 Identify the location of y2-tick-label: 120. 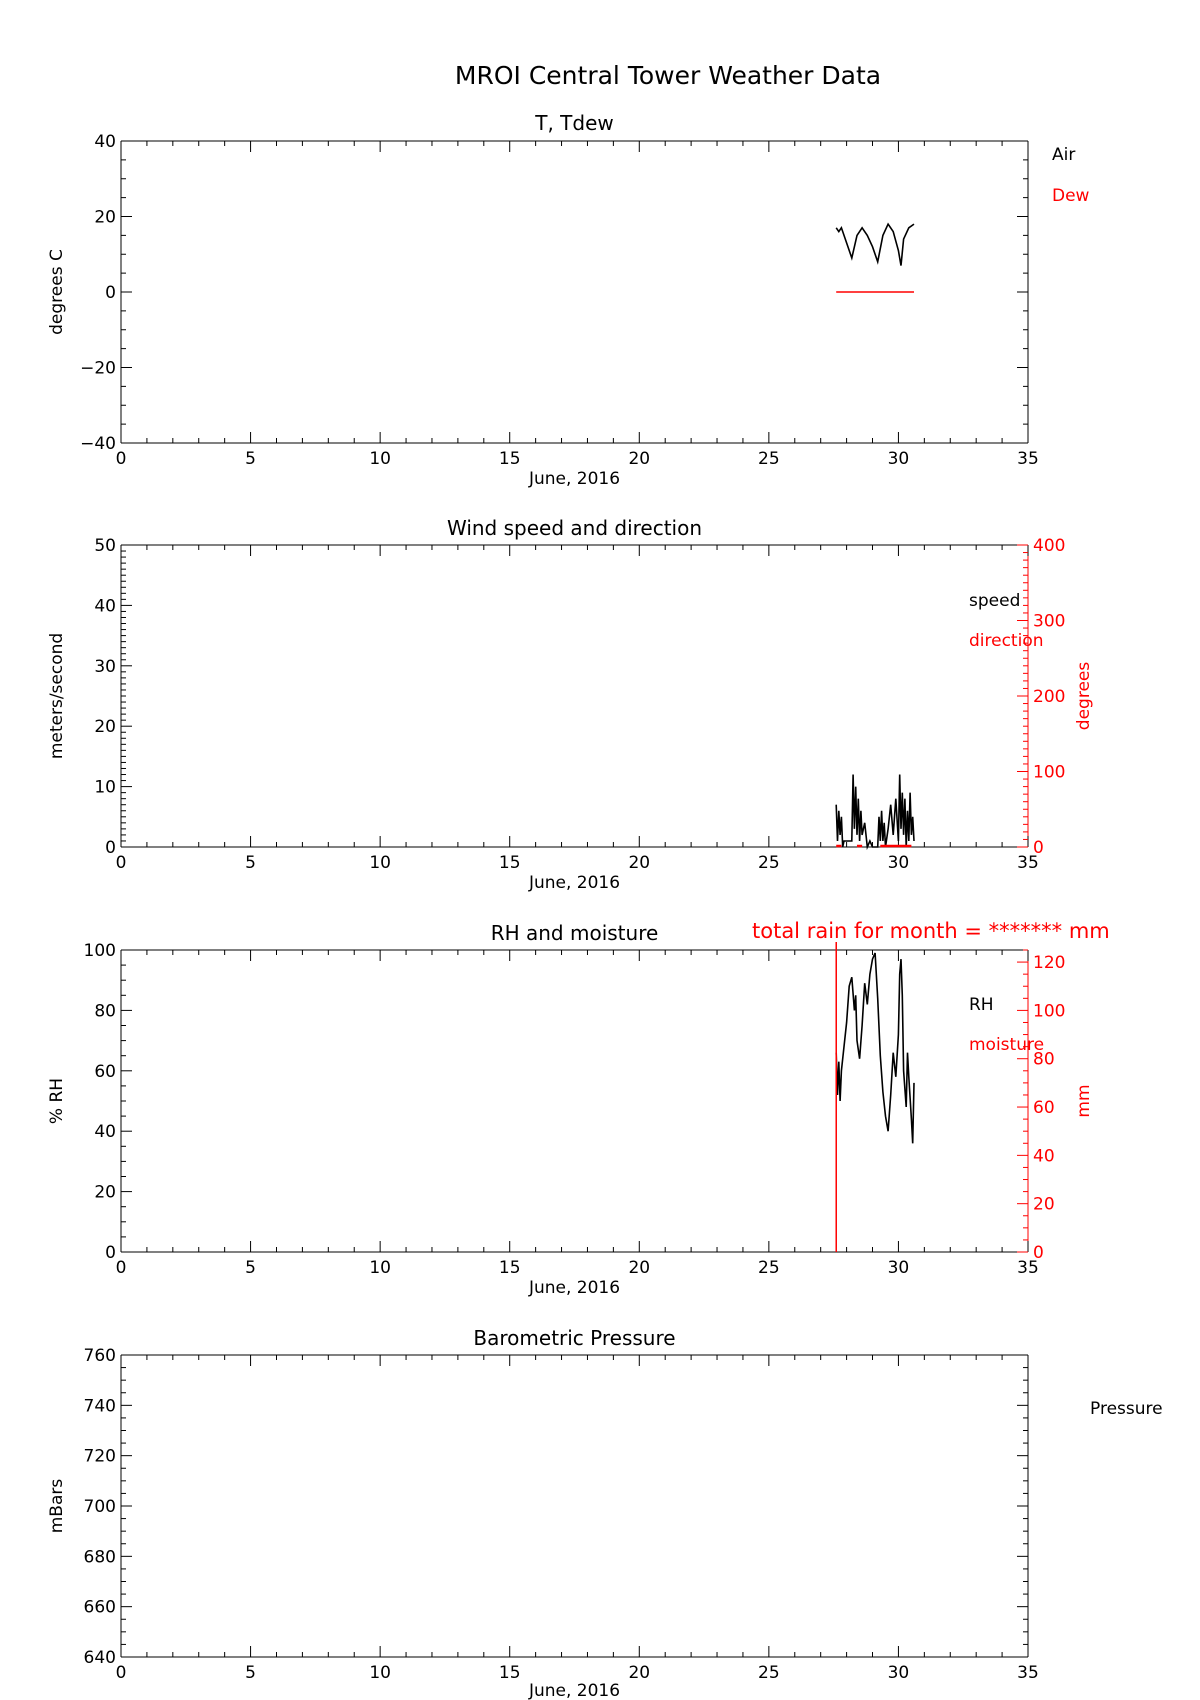
(1049, 963).